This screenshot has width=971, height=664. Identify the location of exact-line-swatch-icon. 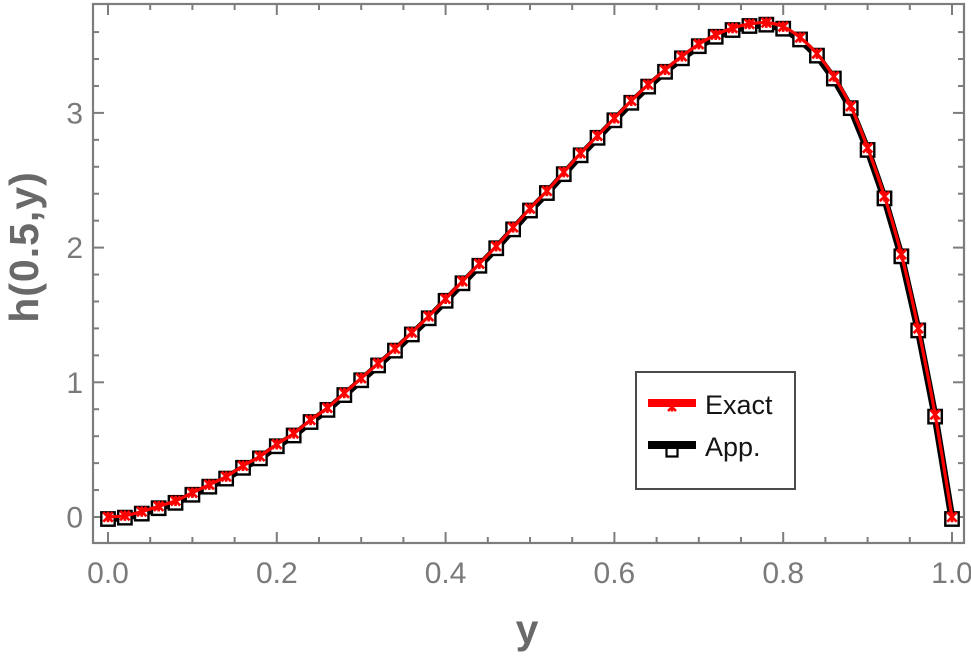
(672, 405).